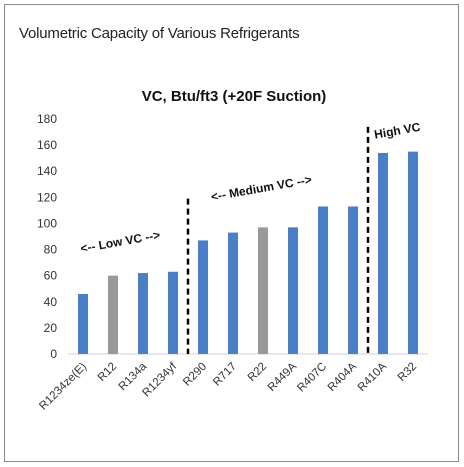  I want to click on y-tick-label: 180, so click(47, 119).